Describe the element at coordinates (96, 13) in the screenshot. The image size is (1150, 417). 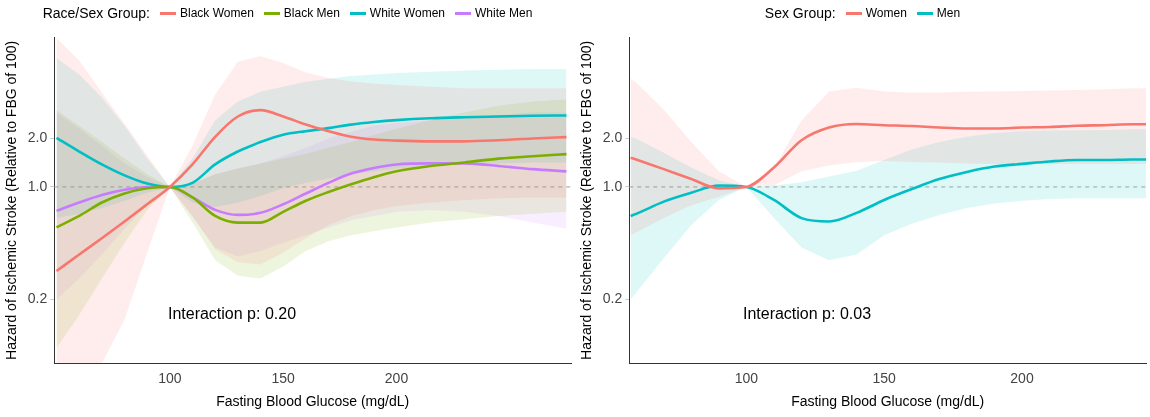
I see `legend-title: Race/Sex Group:` at that location.